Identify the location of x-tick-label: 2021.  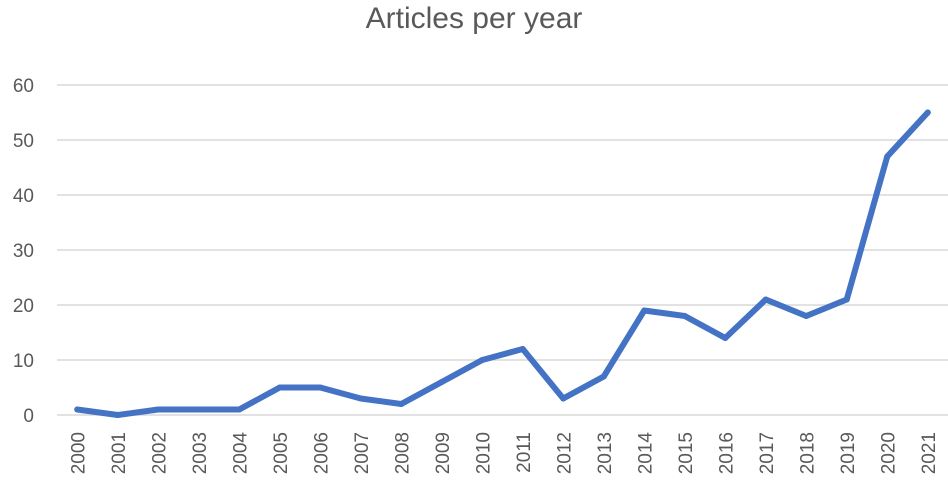
(929, 453).